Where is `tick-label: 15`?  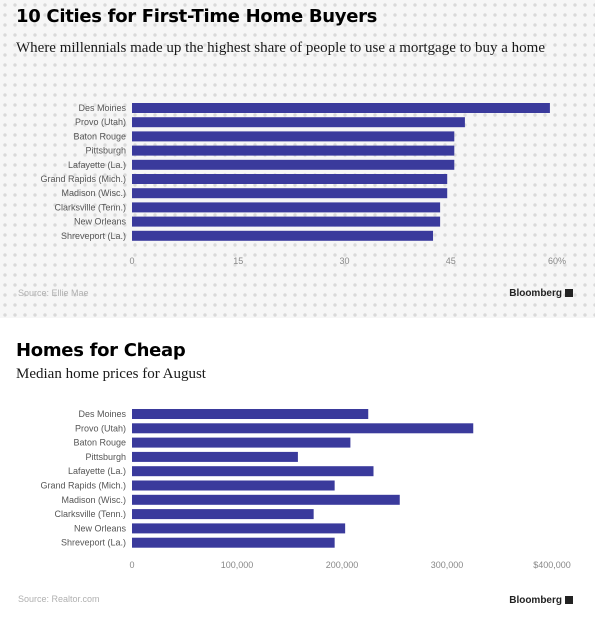 tick-label: 15 is located at coordinates (238, 261).